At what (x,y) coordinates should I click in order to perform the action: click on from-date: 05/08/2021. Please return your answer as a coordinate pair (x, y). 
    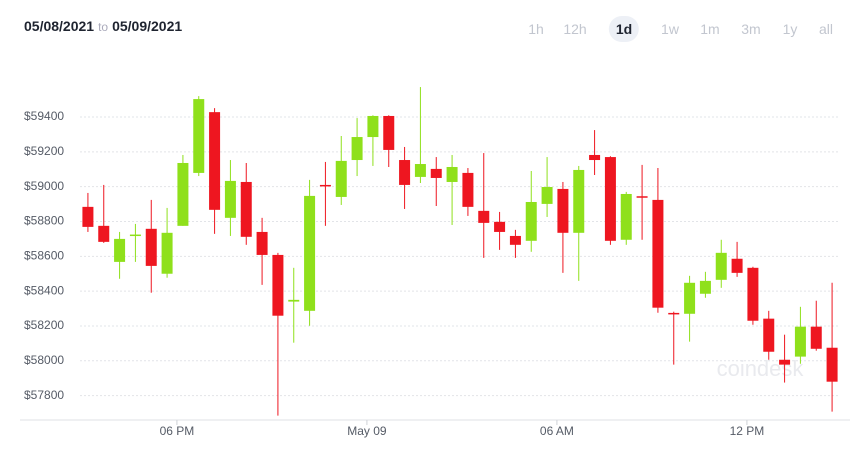
    Looking at the image, I should click on (59, 26).